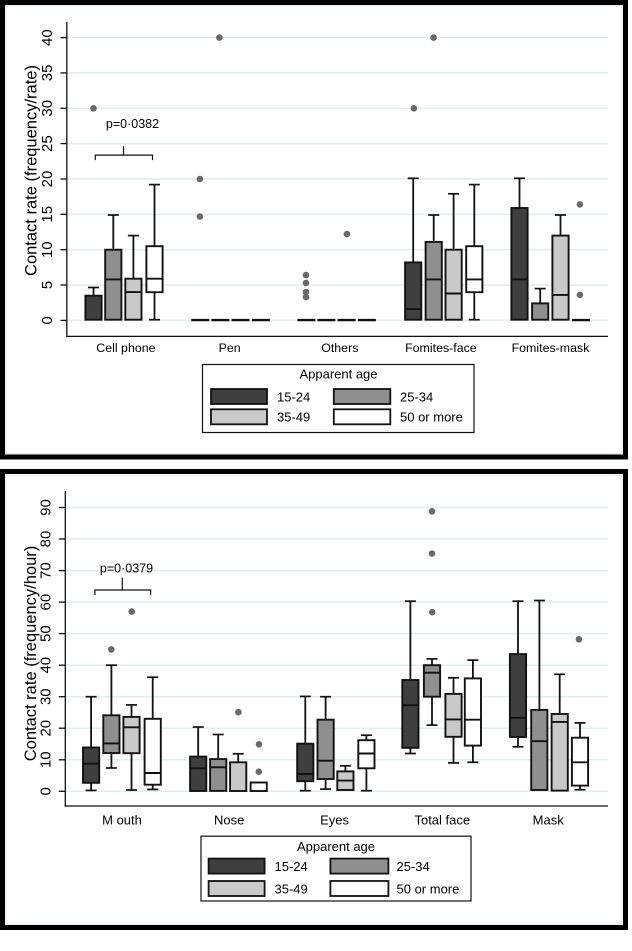 The height and width of the screenshot is (951, 632). What do you see at coordinates (45, 633) in the screenshot?
I see `svg-text: 50` at bounding box center [45, 633].